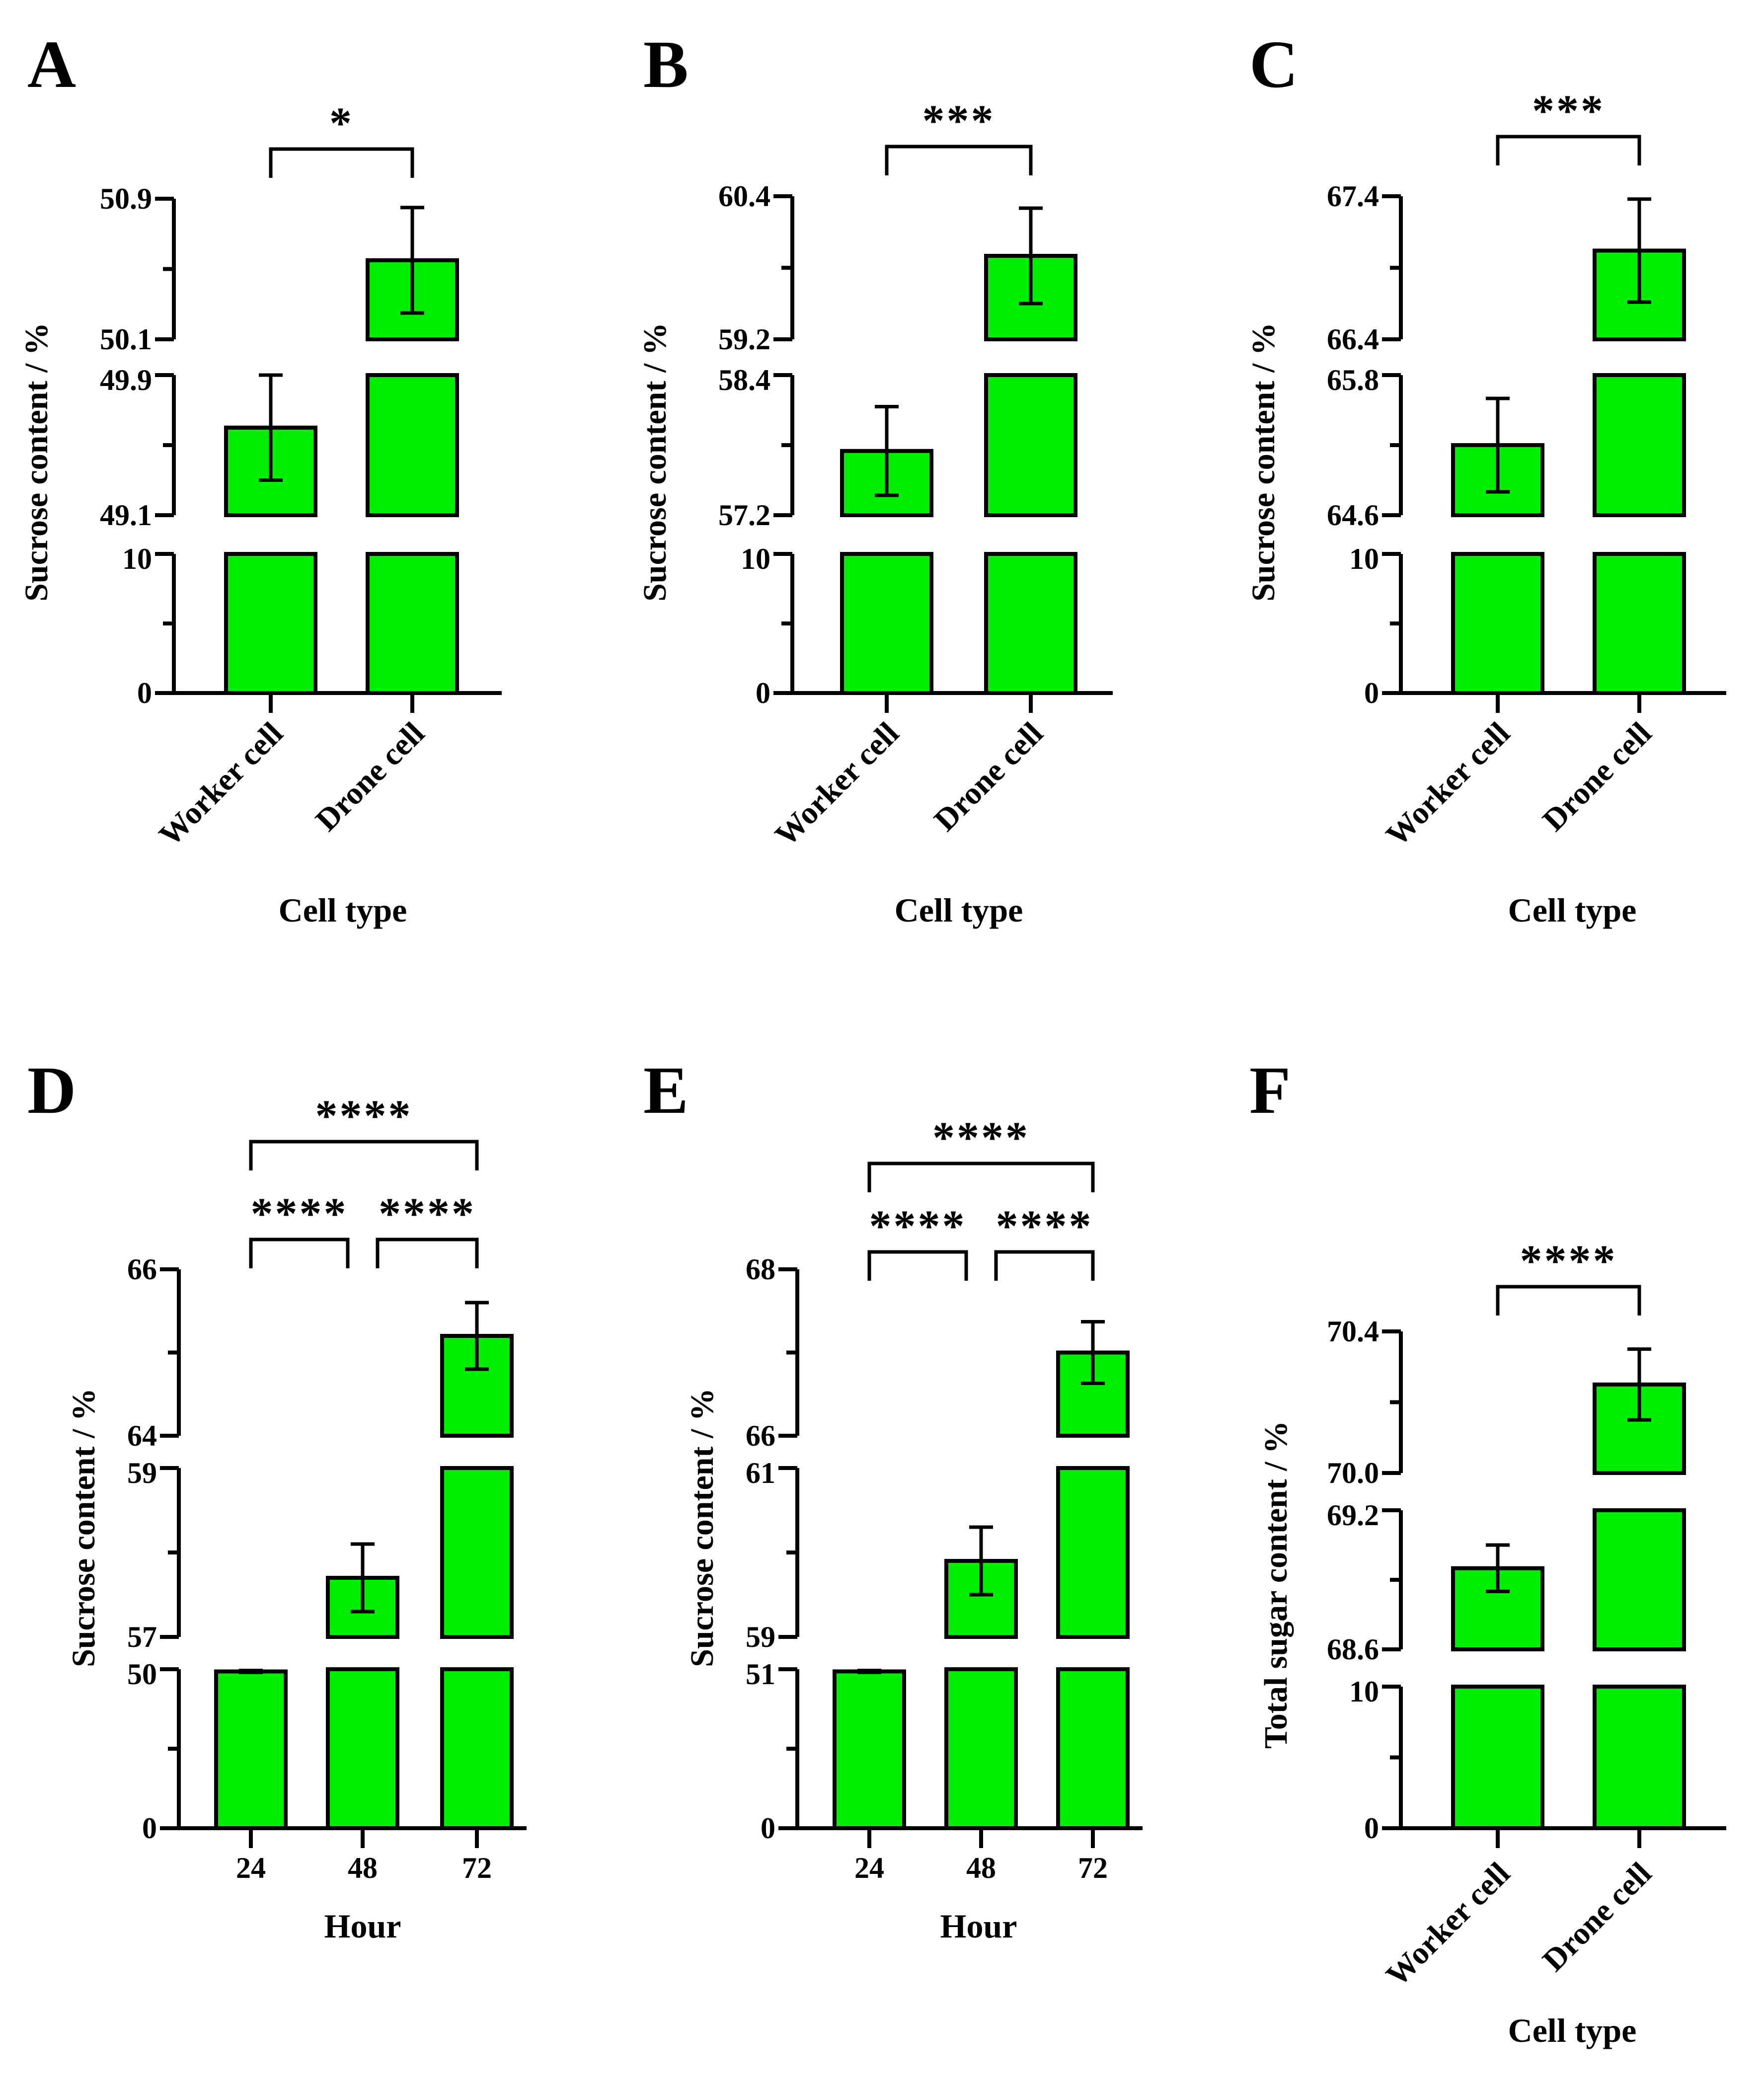 The height and width of the screenshot is (2092, 1764). Describe the element at coordinates (142, 1674) in the screenshot. I see `y-tick-label: 50` at that location.